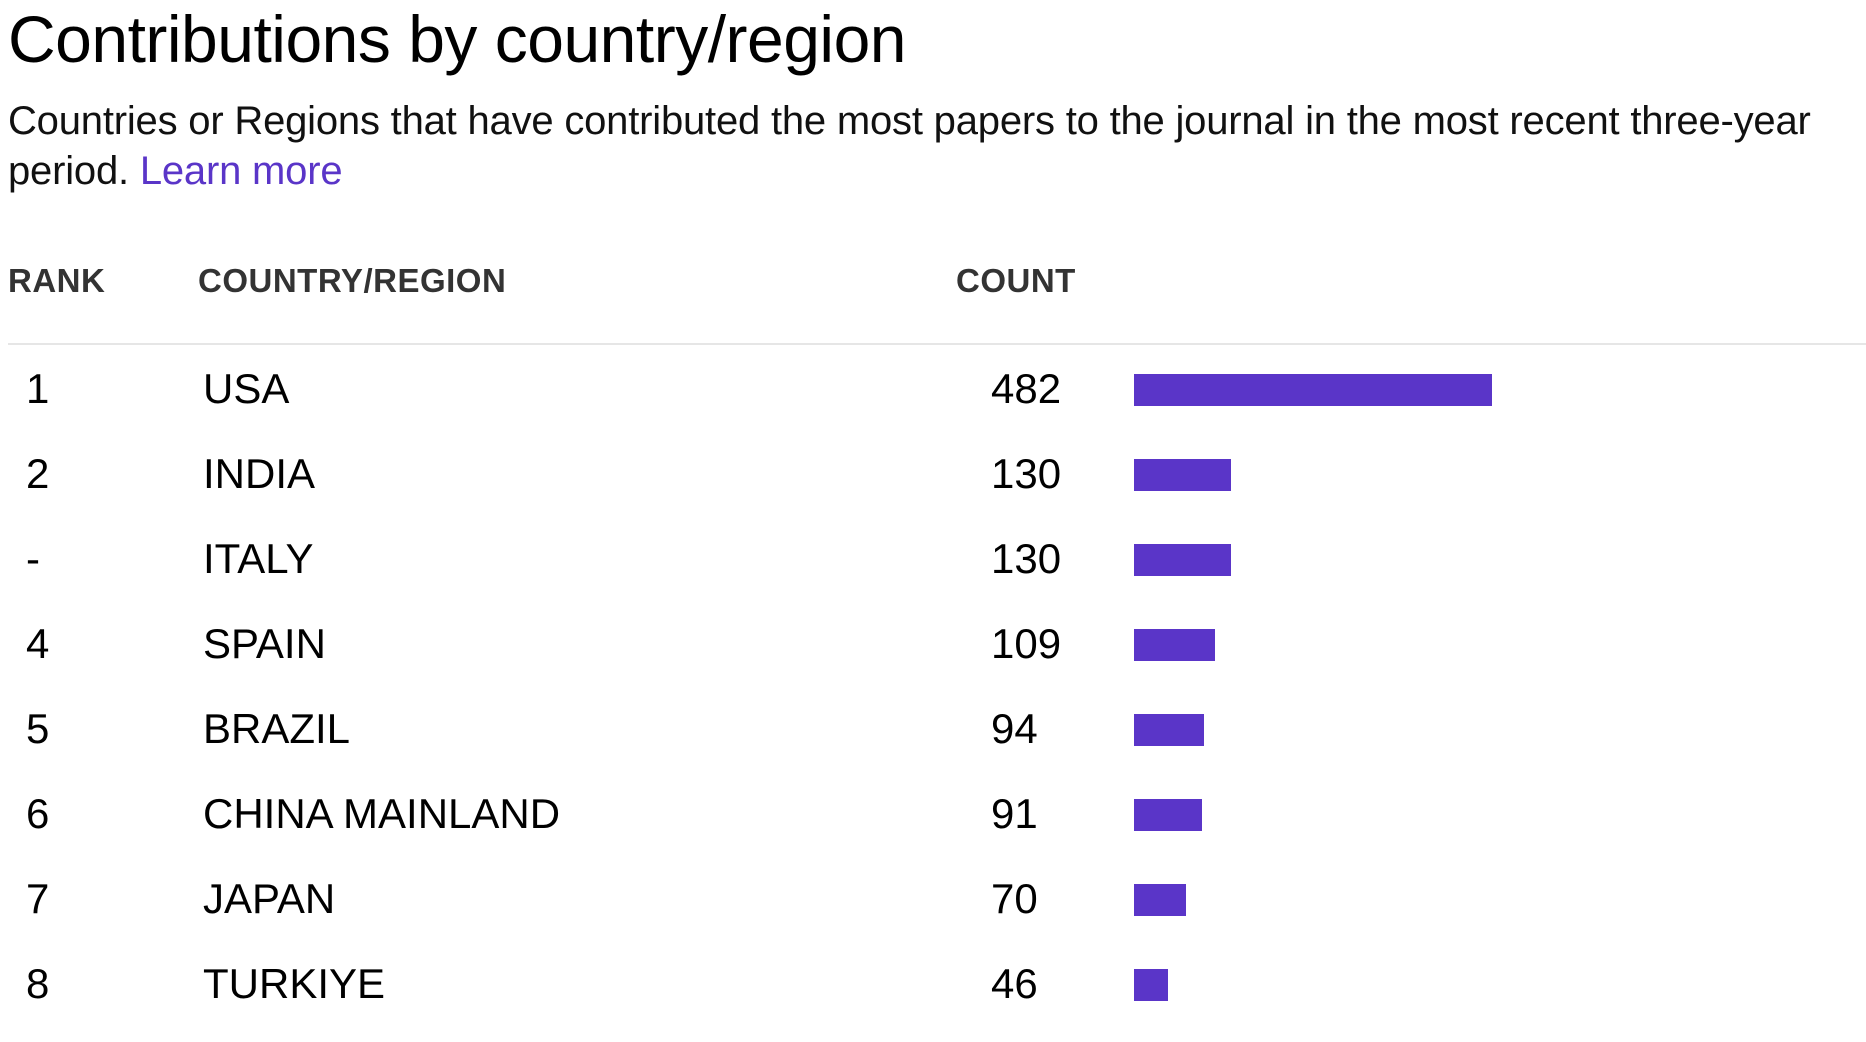 The image size is (1866, 1042). What do you see at coordinates (38, 643) in the screenshot?
I see `rank-cell: 4` at bounding box center [38, 643].